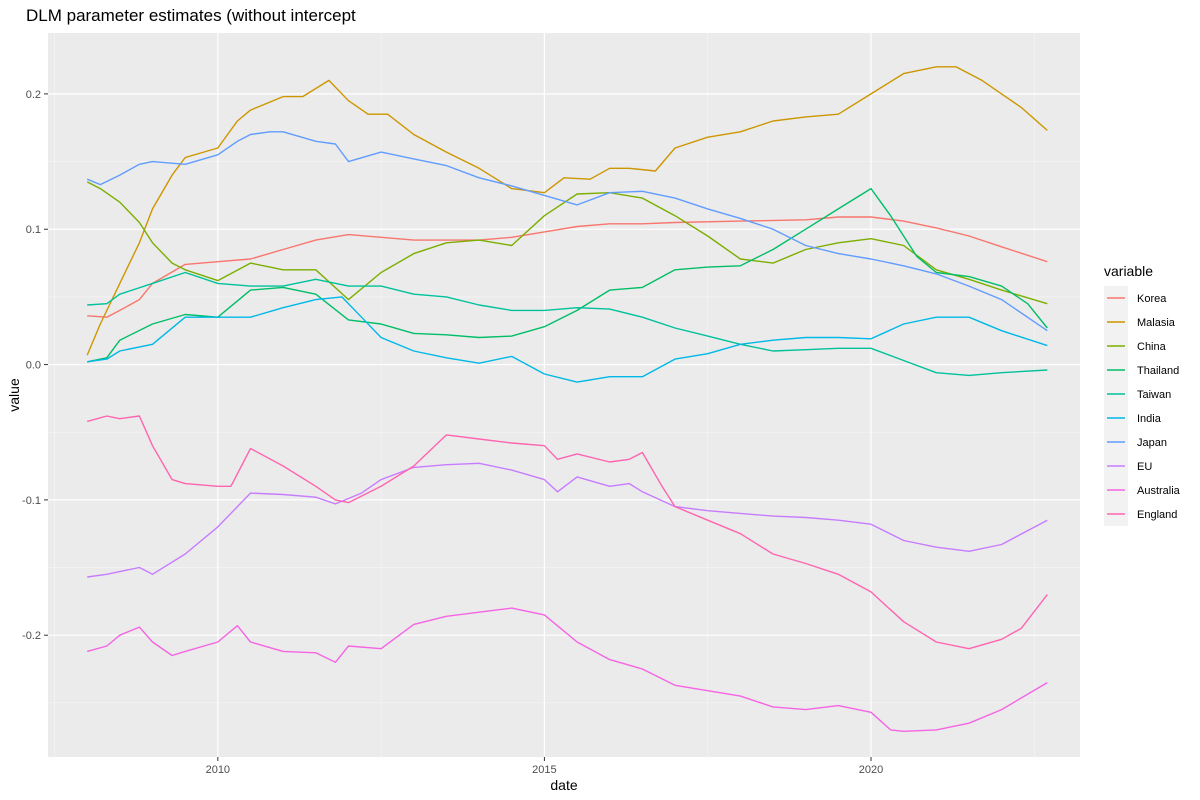 This screenshot has width=1200, height=800. What do you see at coordinates (33, 95) in the screenshot?
I see `y-tick-label: 0.2` at bounding box center [33, 95].